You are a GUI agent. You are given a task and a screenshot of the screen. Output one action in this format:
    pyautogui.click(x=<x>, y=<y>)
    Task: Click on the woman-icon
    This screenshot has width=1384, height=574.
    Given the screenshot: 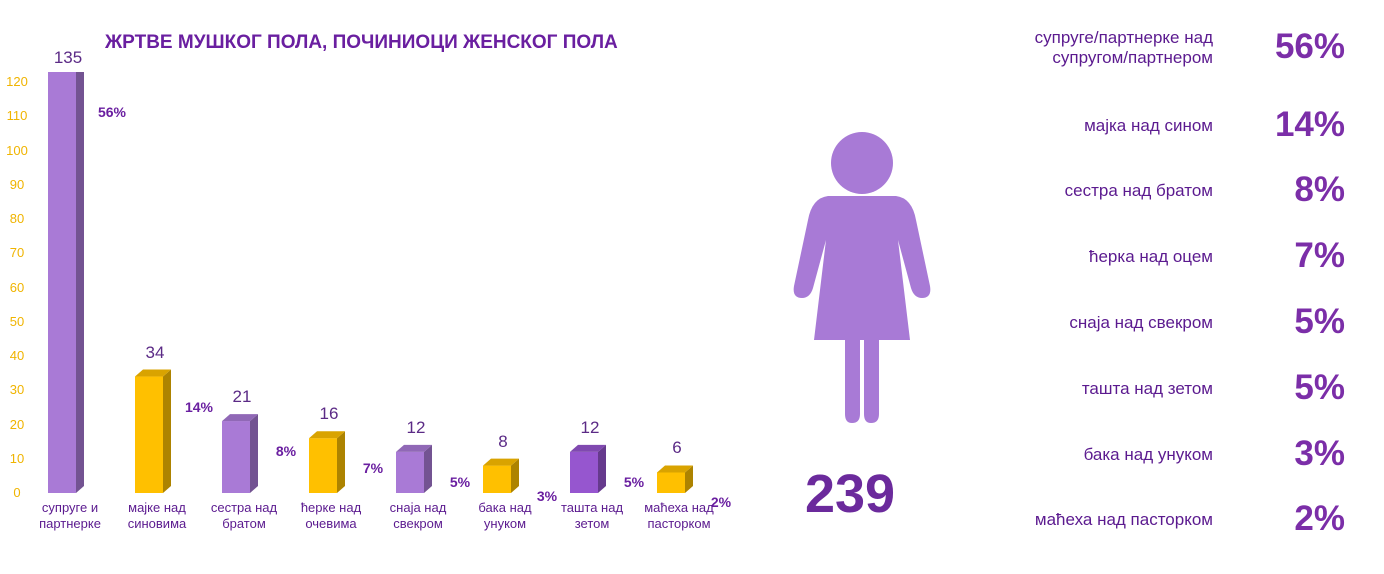 What is the action you would take?
    pyautogui.click(x=862, y=277)
    